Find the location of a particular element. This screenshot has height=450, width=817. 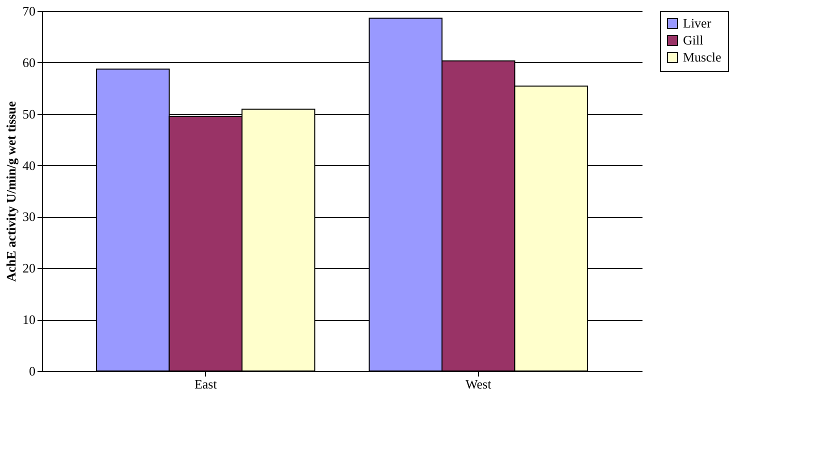

y-tick-label: 40 is located at coordinates (29, 165).